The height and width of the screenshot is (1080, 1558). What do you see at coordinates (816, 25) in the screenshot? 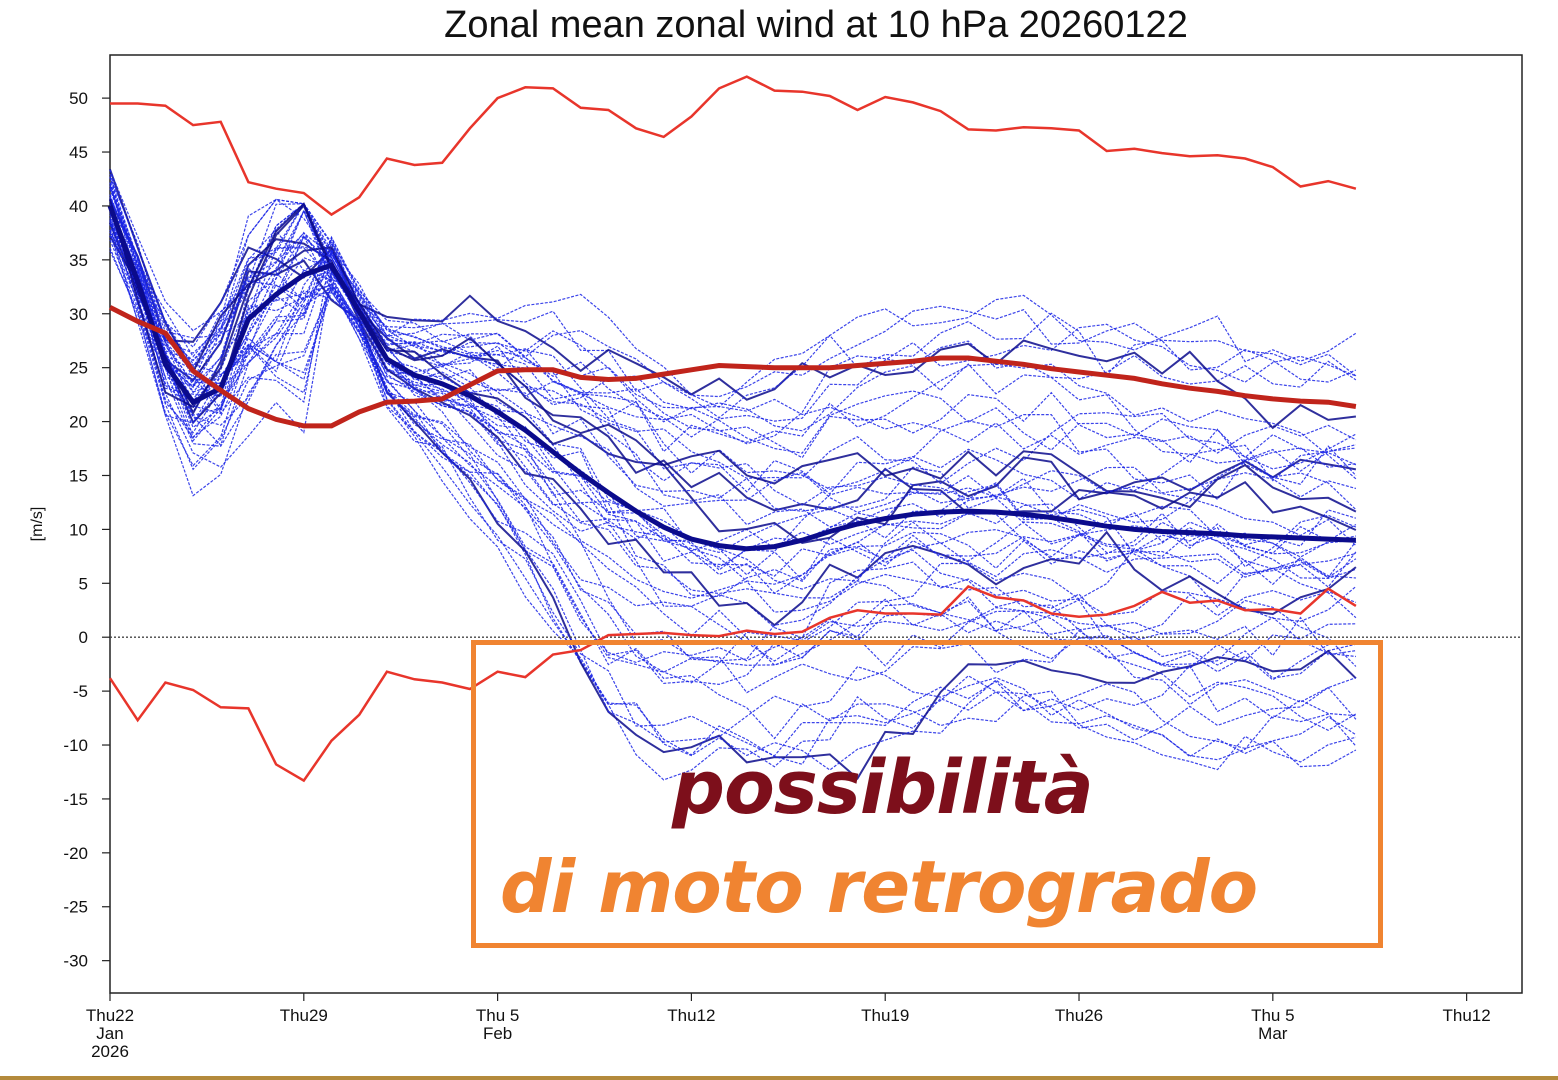
I see `chart-title: Zonal mean zonal wind at 10 hPa 20260122` at bounding box center [816, 25].